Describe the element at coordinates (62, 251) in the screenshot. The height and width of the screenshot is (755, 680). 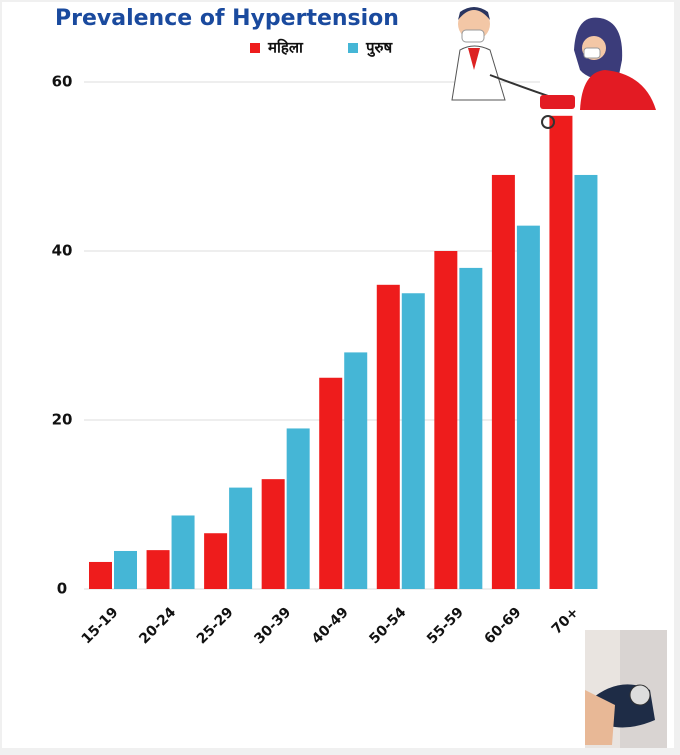
I see `y-tick-label: 40` at that location.